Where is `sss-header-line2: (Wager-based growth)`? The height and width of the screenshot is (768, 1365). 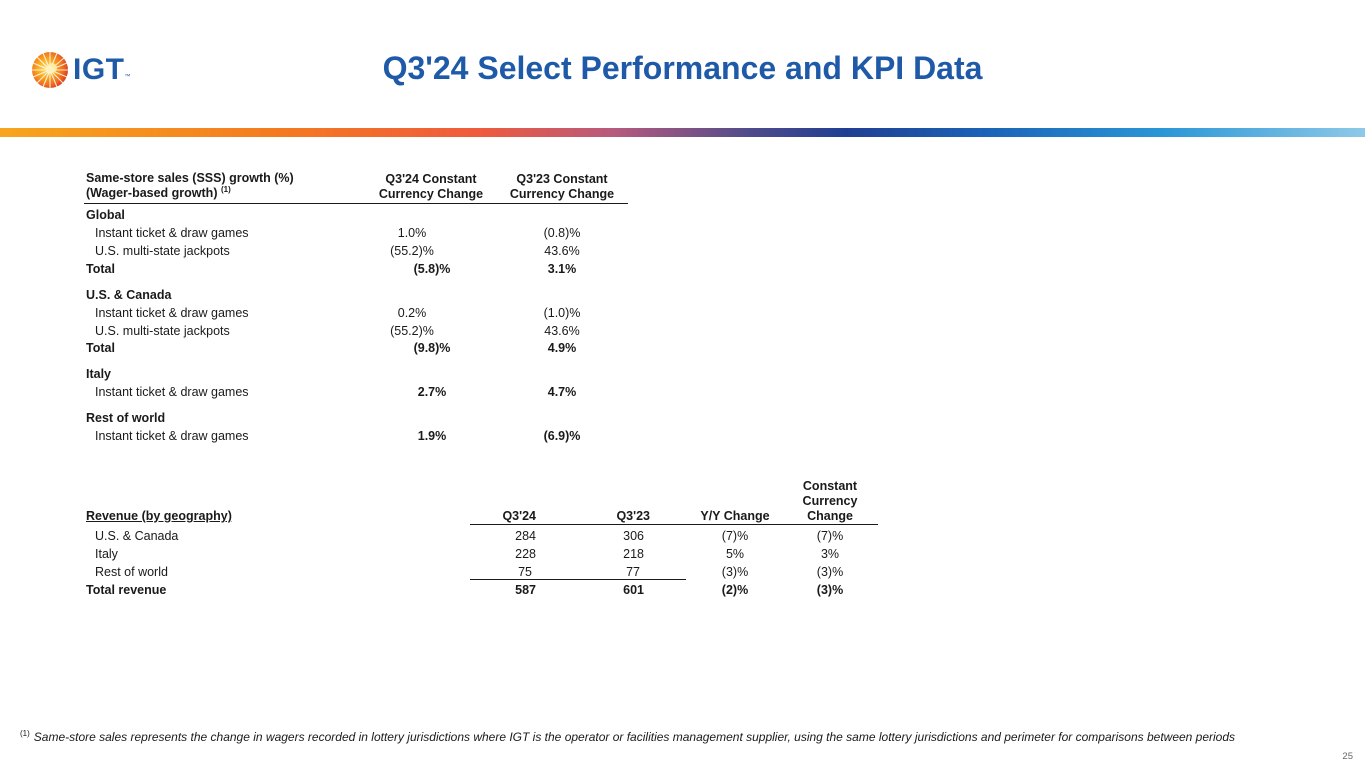
sss-header-line2: (Wager-based growth) is located at coordinates (152, 193).